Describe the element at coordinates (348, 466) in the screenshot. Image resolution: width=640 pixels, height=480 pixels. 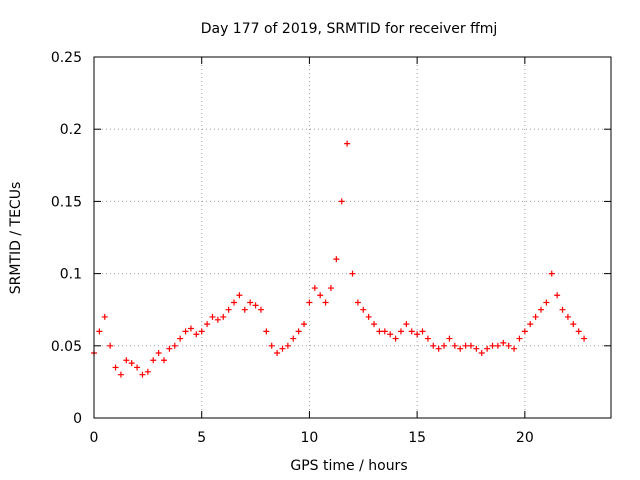
I see `x-axis-label: GPS time / hours` at that location.